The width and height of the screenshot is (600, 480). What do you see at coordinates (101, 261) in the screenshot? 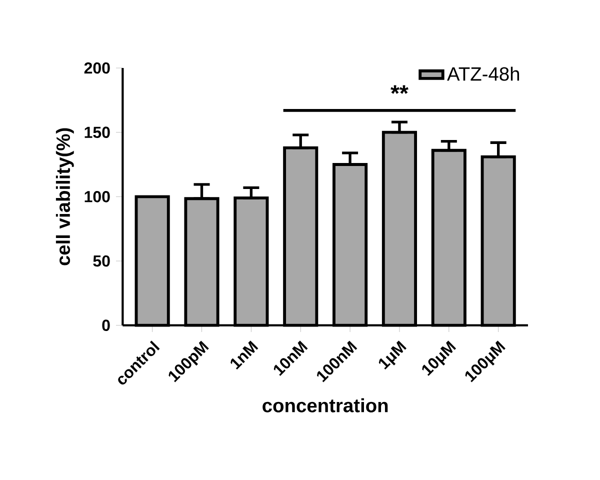
I see `y-tick-label: 50` at bounding box center [101, 261].